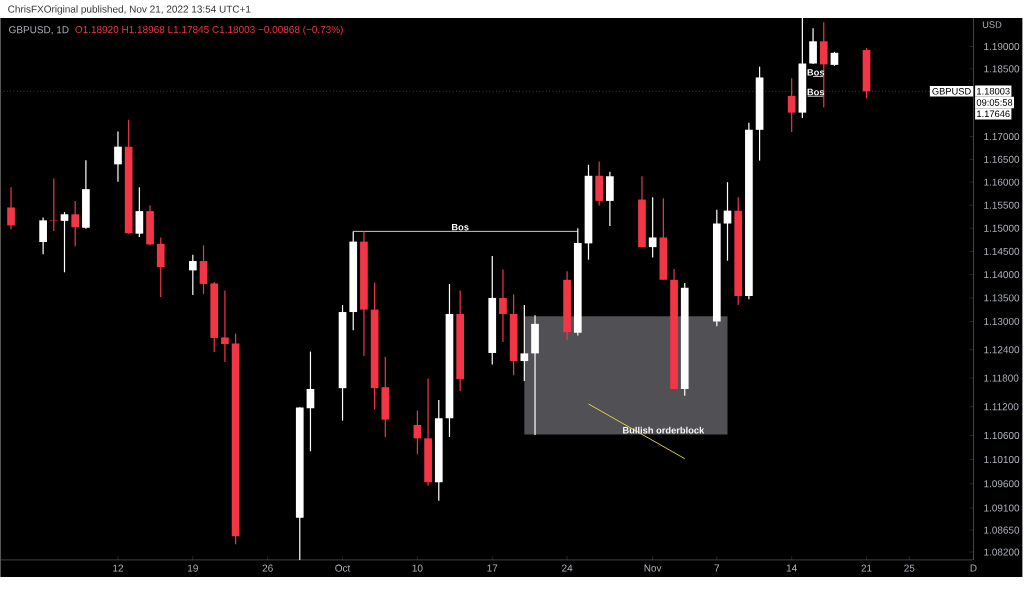 This screenshot has height=602, width=1024. What do you see at coordinates (1002, 275) in the screenshot?
I see `y-tick-label: 1.14000` at bounding box center [1002, 275].